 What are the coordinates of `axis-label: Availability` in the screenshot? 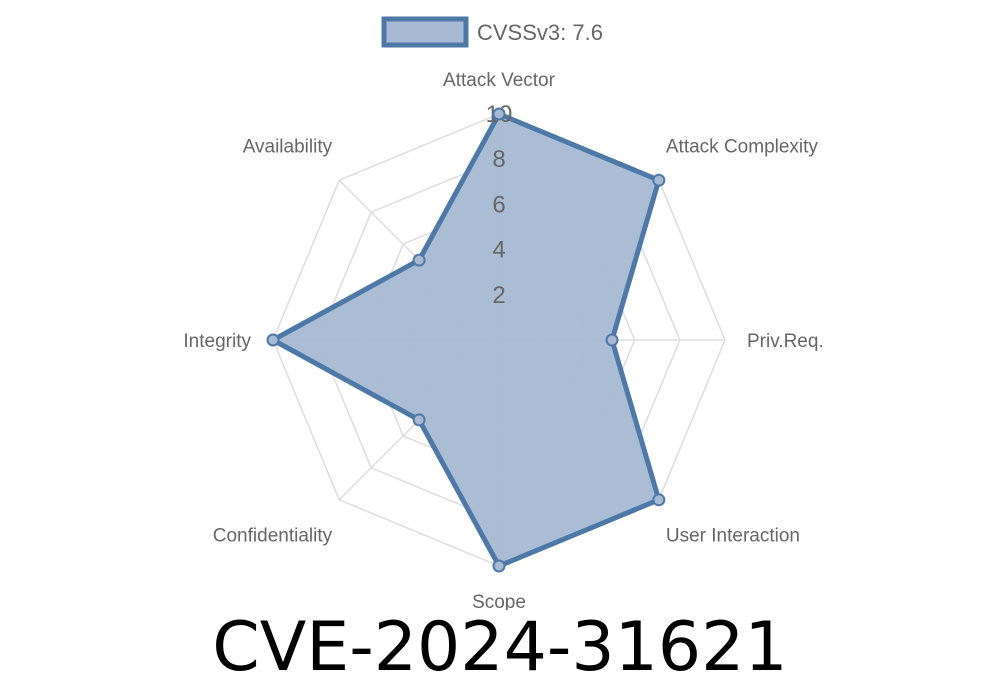 It's located at (288, 147).